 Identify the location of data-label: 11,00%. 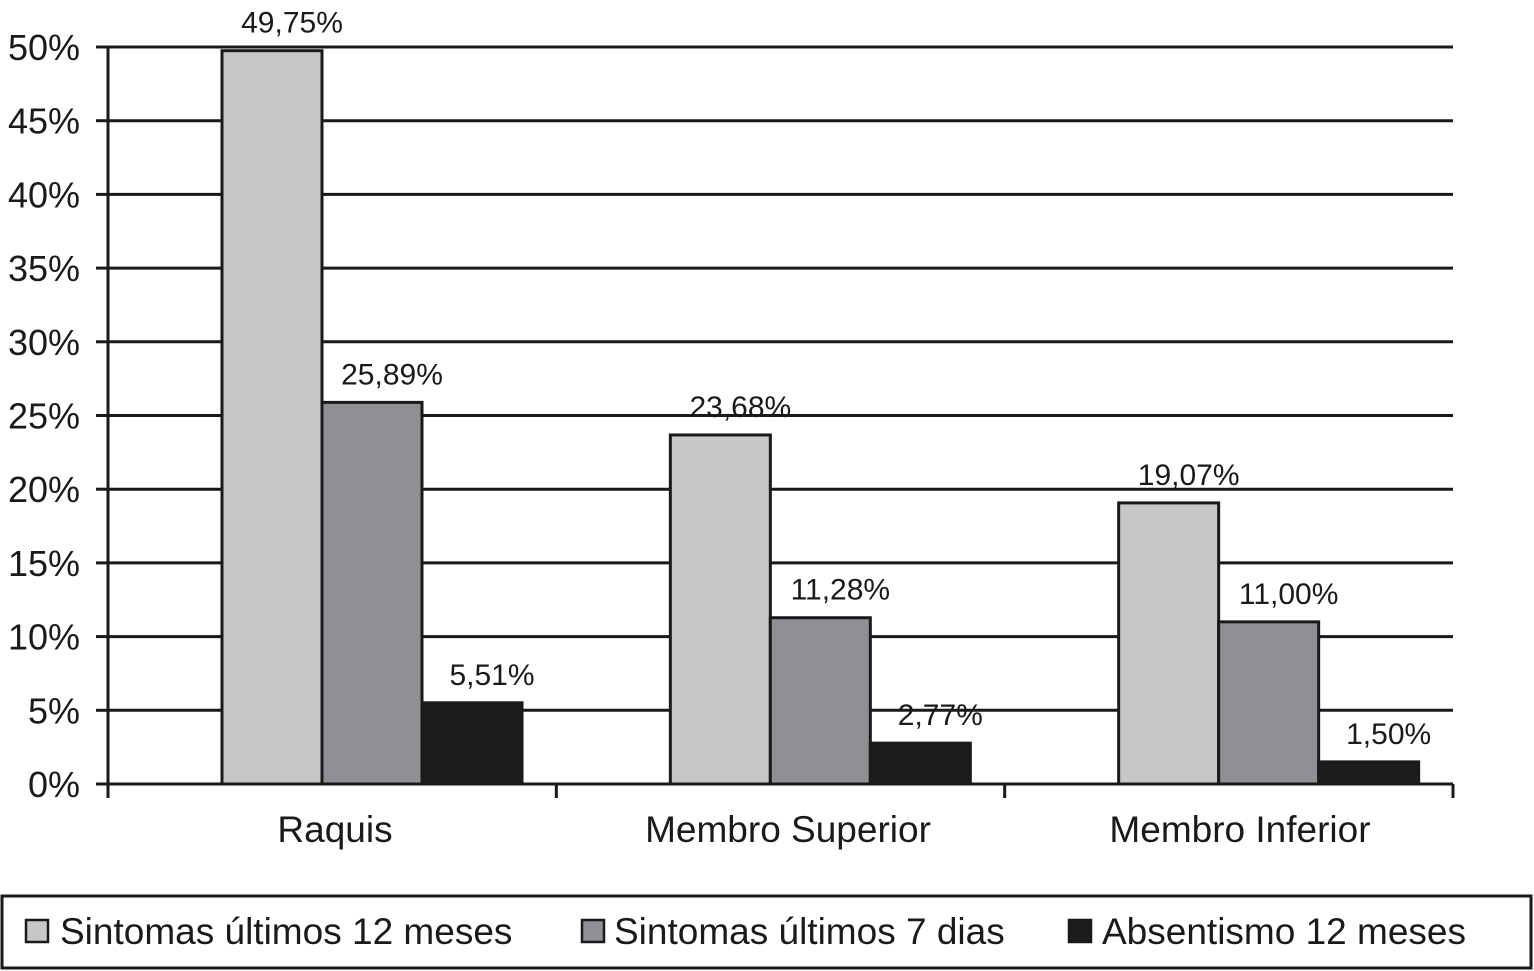
(1289, 594).